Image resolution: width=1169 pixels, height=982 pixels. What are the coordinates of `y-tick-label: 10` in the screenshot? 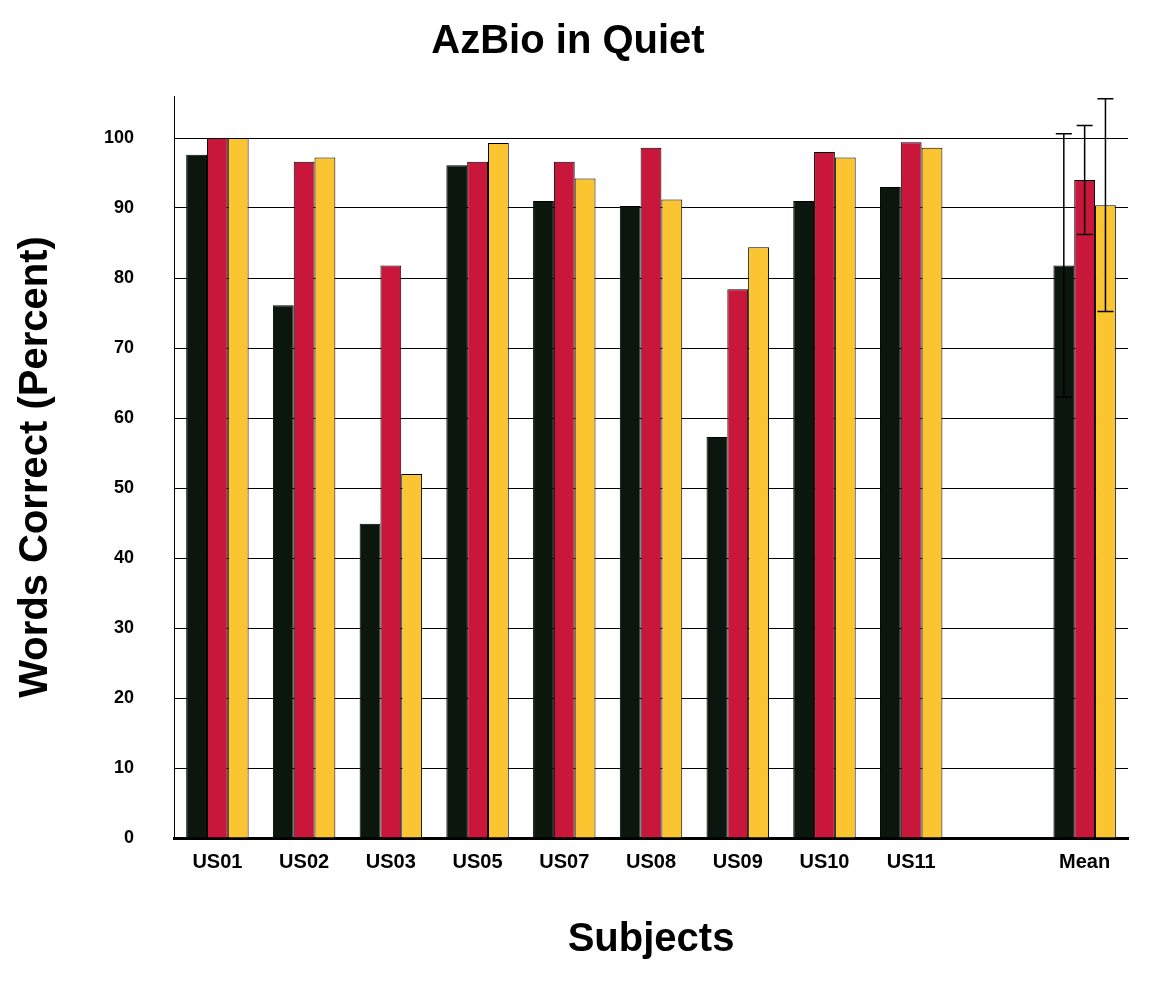 It's located at (124, 766).